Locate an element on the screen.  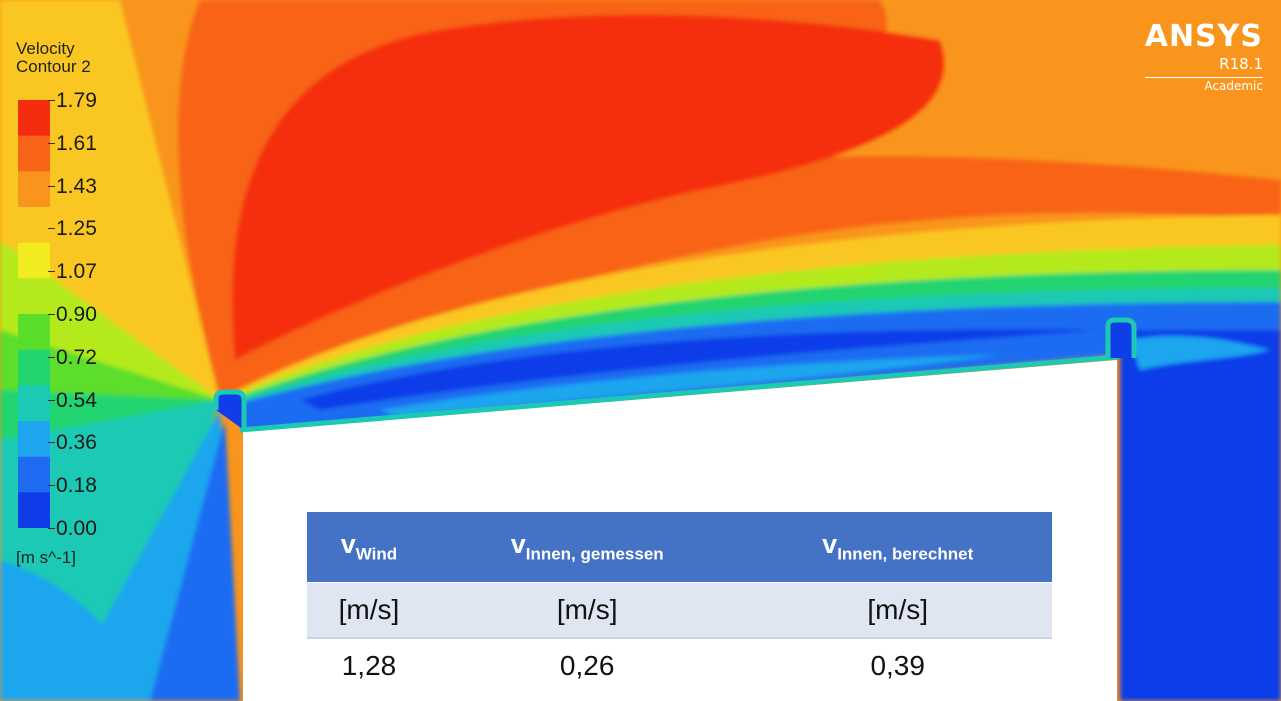
value-cell-v-innen-gemessen: 0,26 is located at coordinates (587, 665).